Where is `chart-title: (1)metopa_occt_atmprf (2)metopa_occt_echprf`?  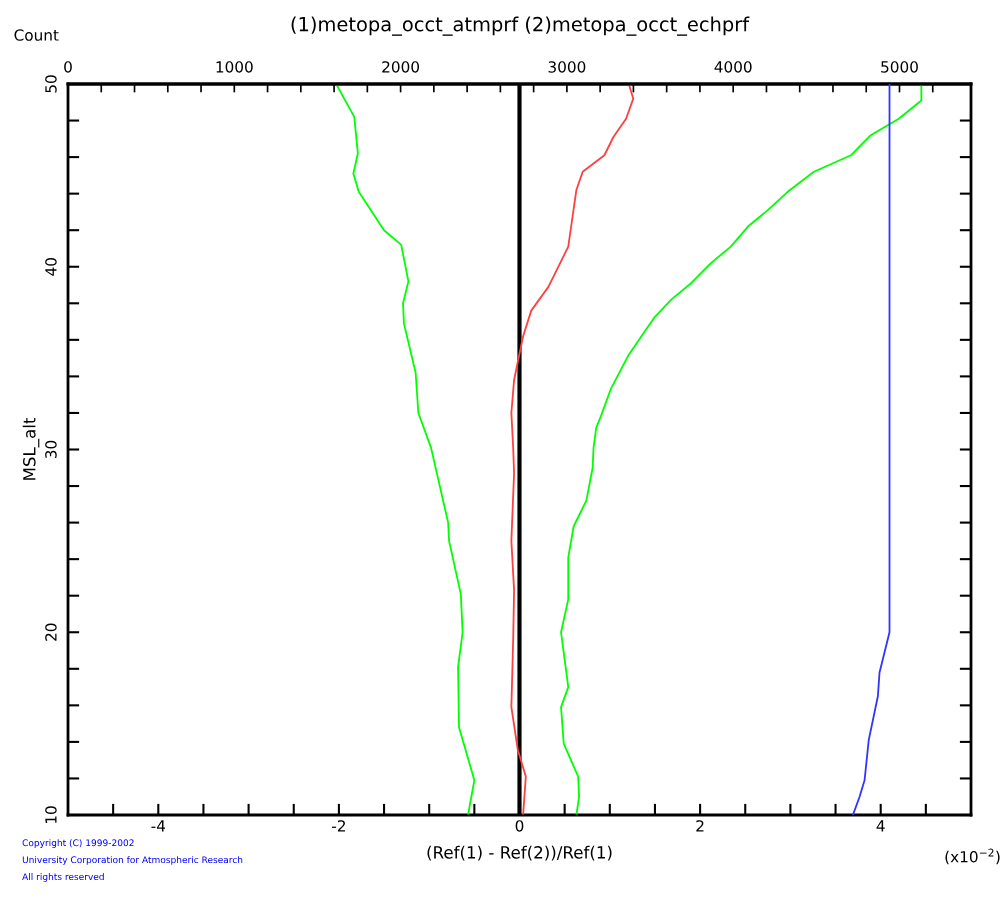
chart-title: (1)metopa_occt_atmprf (2)metopa_occt_echprf is located at coordinates (520, 26).